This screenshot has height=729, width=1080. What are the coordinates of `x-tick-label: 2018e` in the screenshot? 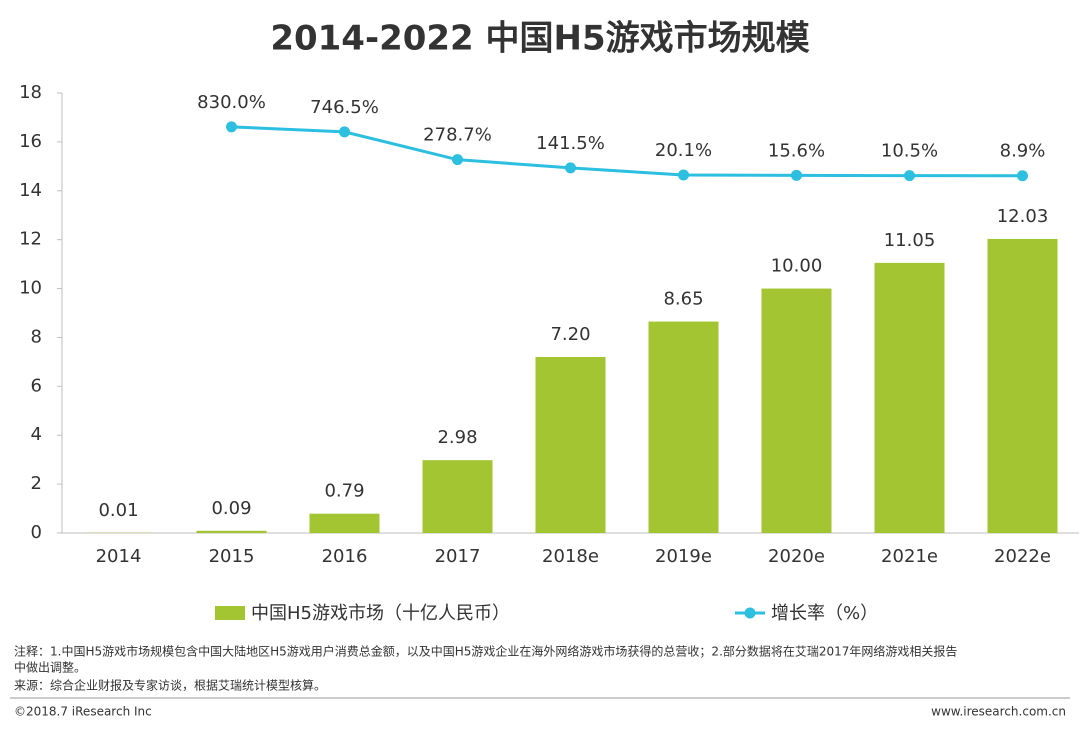 It's located at (570, 556).